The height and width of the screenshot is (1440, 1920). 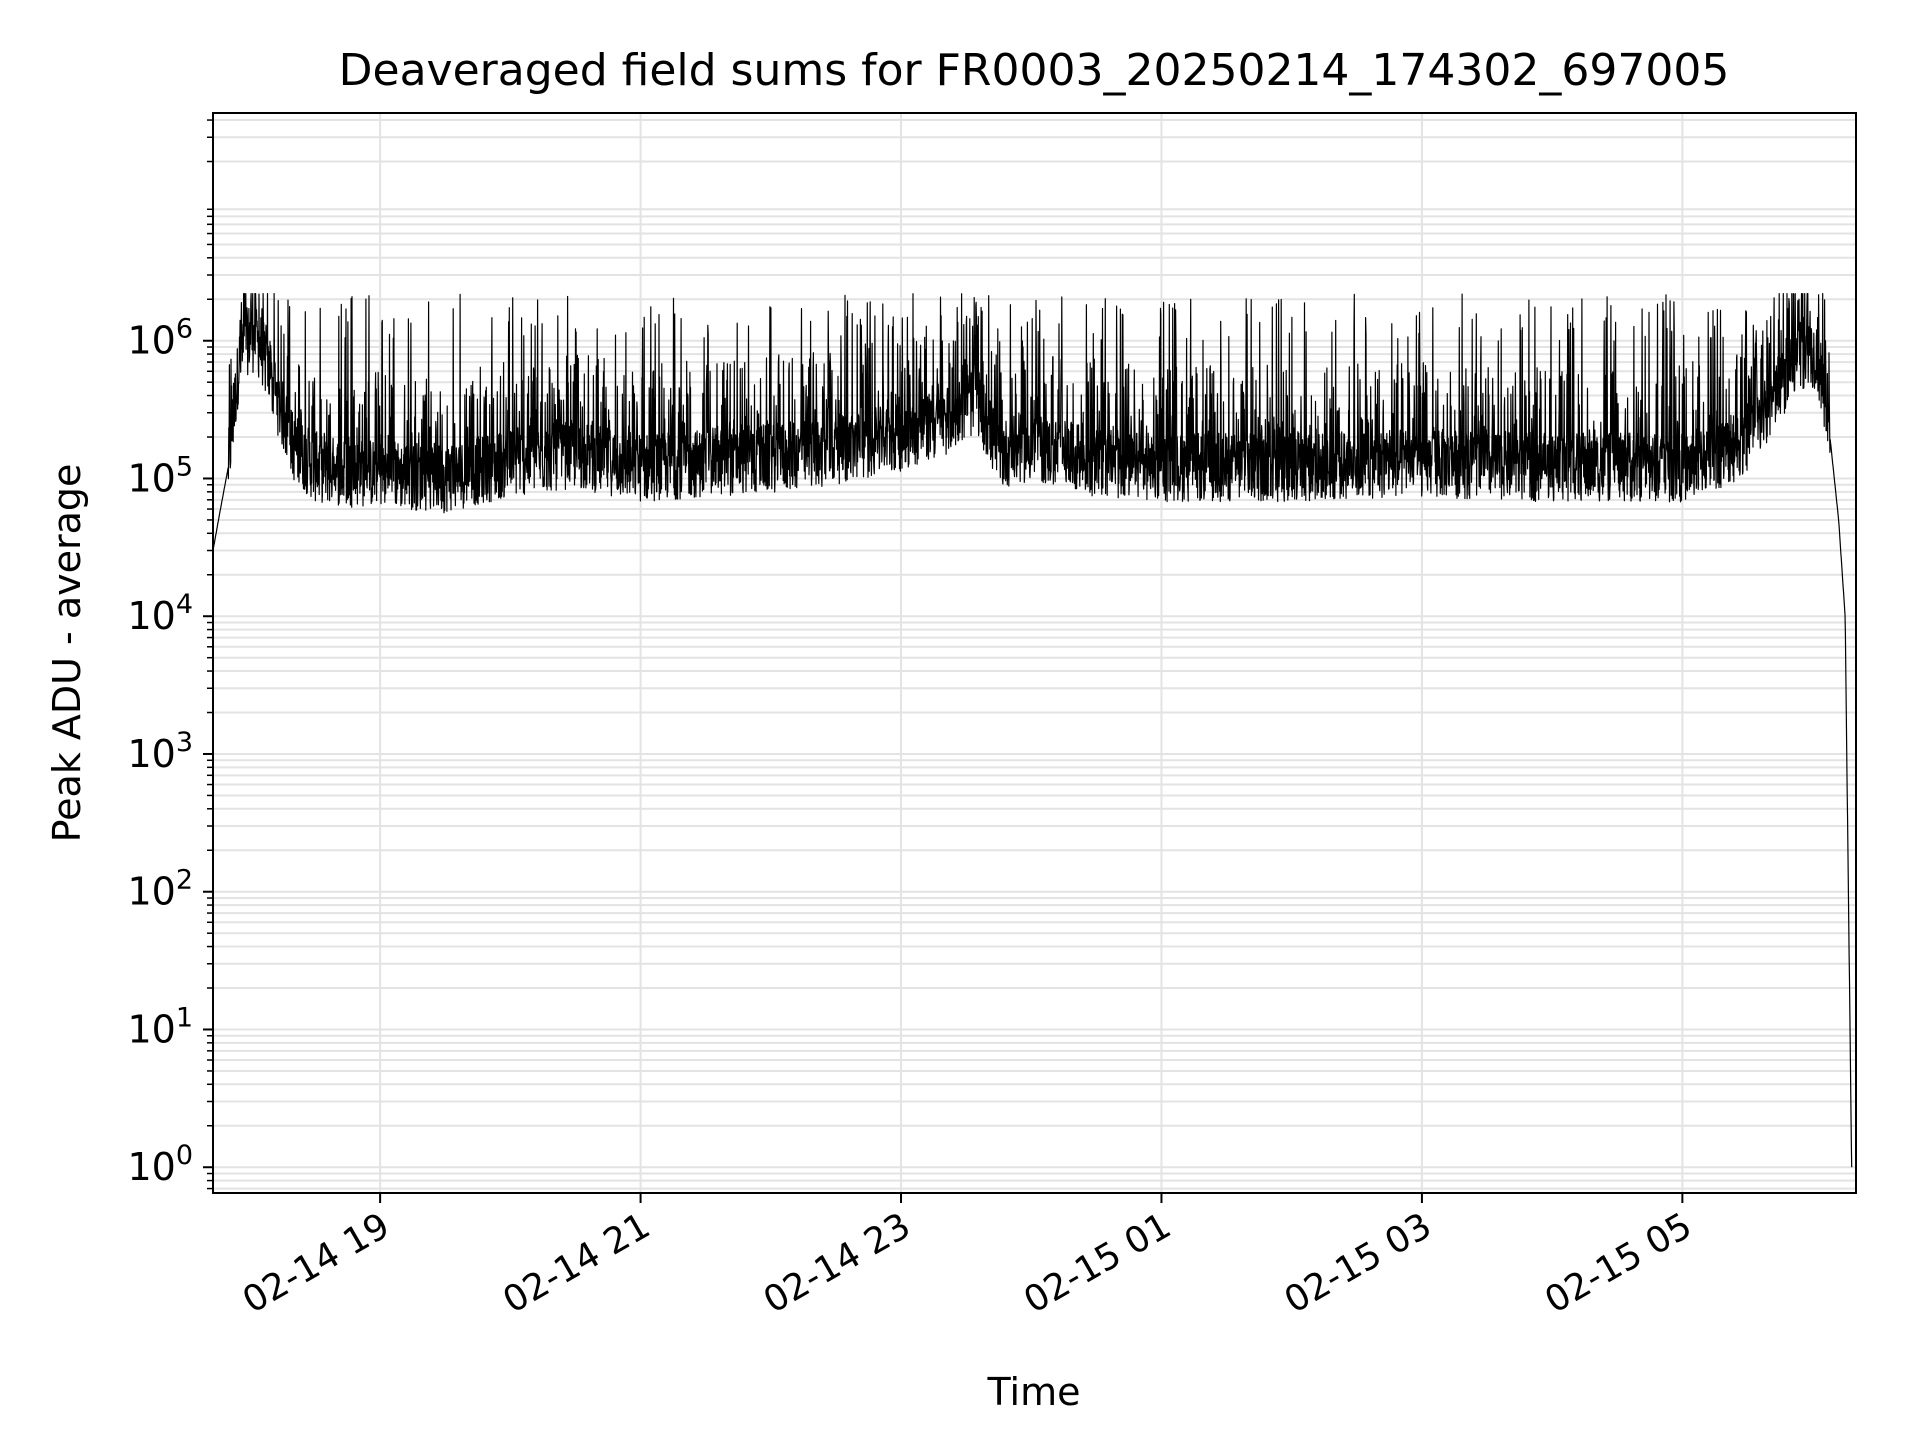 What do you see at coordinates (160, 613) in the screenshot?
I see `y-tick-label: 104` at bounding box center [160, 613].